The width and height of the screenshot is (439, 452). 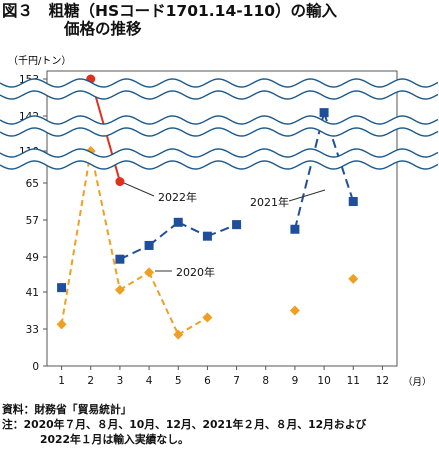 What do you see at coordinates (353, 381) in the screenshot?
I see `x-tick-label: 11` at bounding box center [353, 381].